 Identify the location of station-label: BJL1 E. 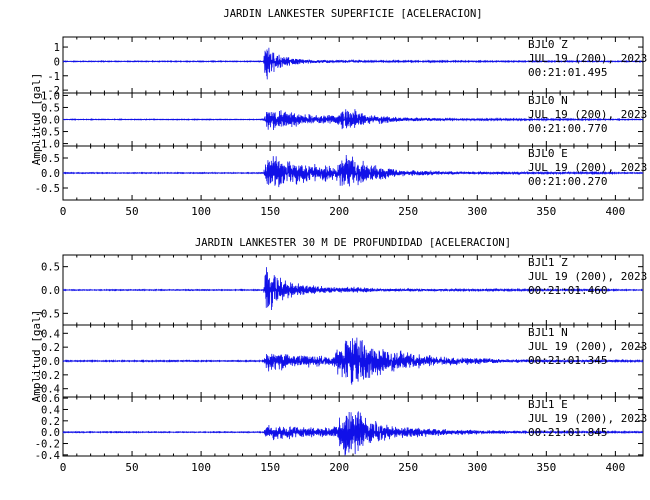
(548, 404).